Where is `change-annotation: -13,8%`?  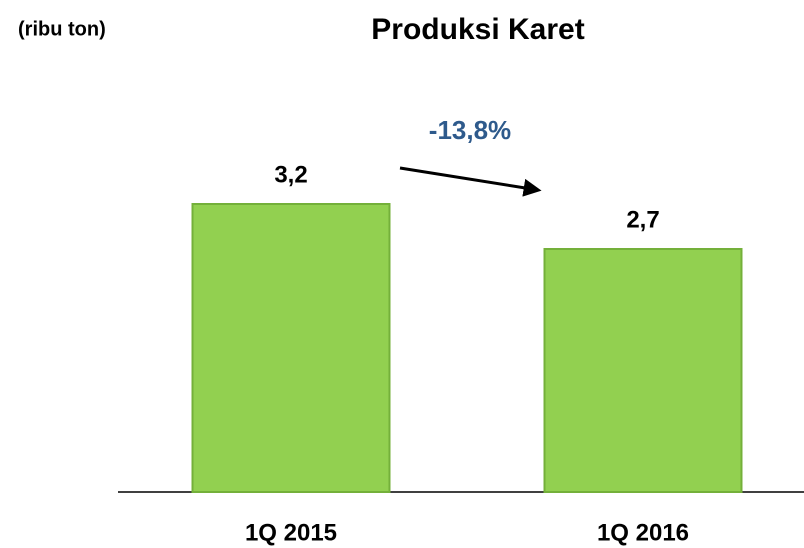
change-annotation: -13,8% is located at coordinates (470, 130).